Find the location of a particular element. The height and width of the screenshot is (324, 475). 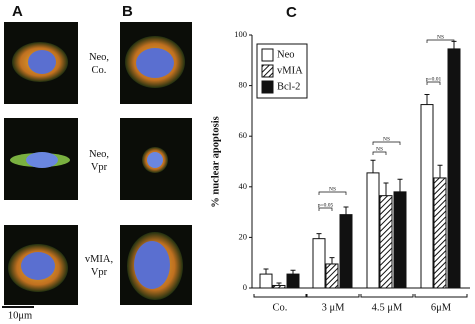

legend-label: Bcl-2 is located at coordinates (288, 86).